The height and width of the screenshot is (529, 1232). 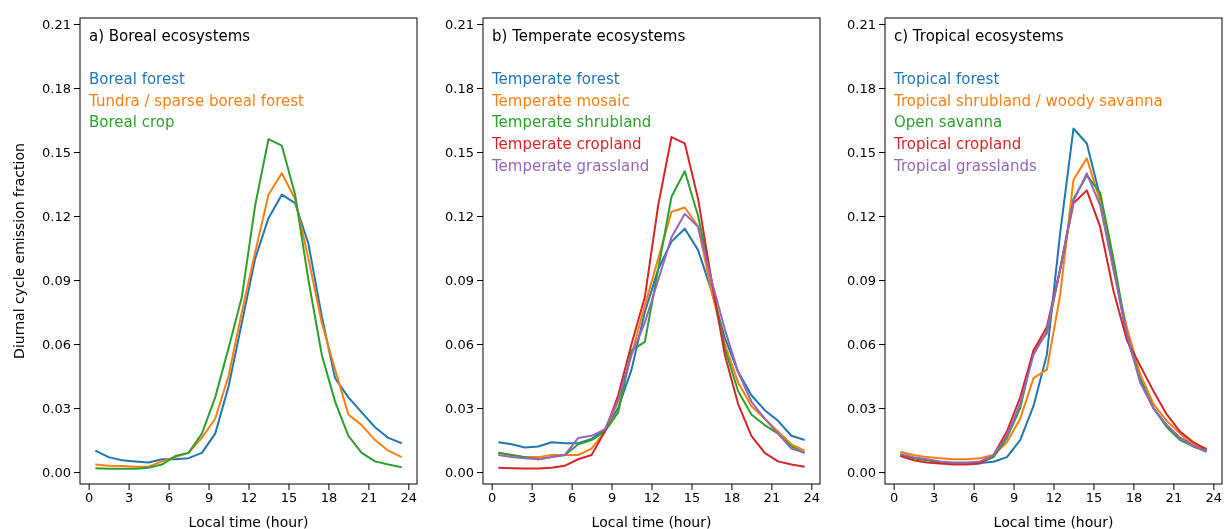 I want to click on text: Boreal crop, so click(x=132, y=122).